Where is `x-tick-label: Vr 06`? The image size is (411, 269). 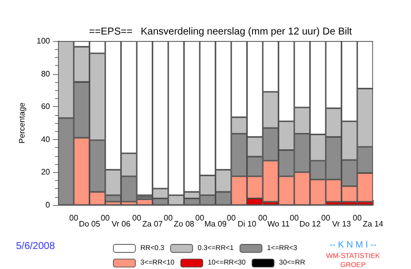
x-tick-label: Vr 06 is located at coordinates (121, 224).